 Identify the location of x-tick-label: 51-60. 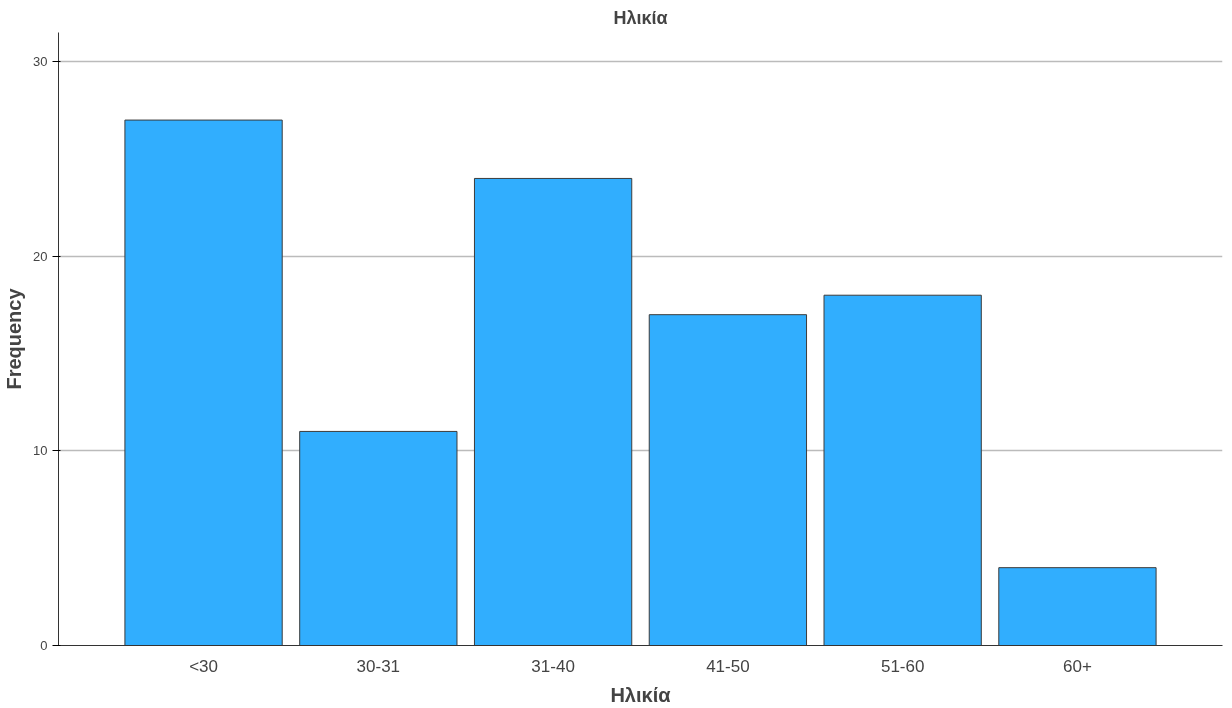
(902, 666).